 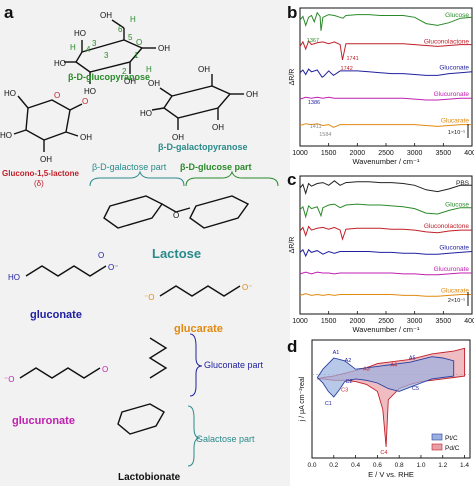 I want to click on lactone-name: Glucono-1,5-lactone, so click(x=40, y=173).